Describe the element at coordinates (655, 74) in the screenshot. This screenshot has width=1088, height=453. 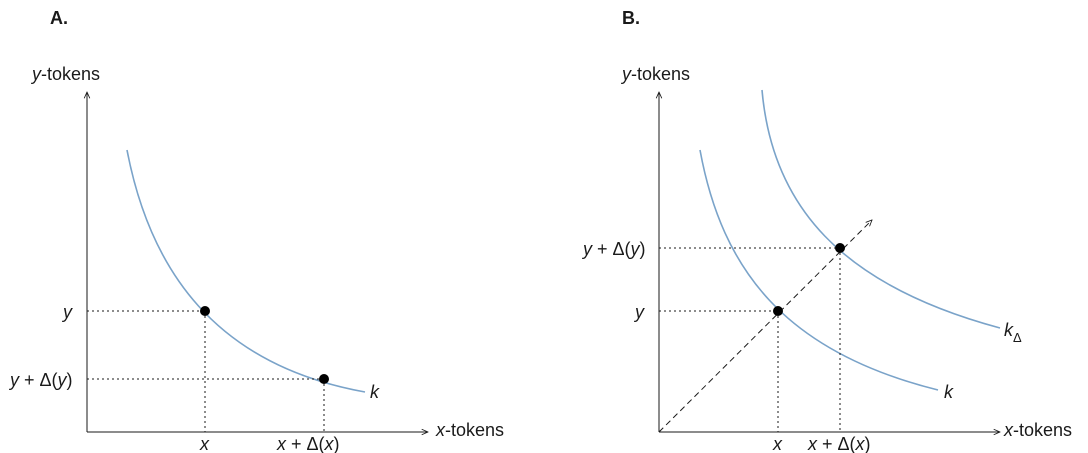
I see `panel-b-y-axis-label: y-tokens` at that location.